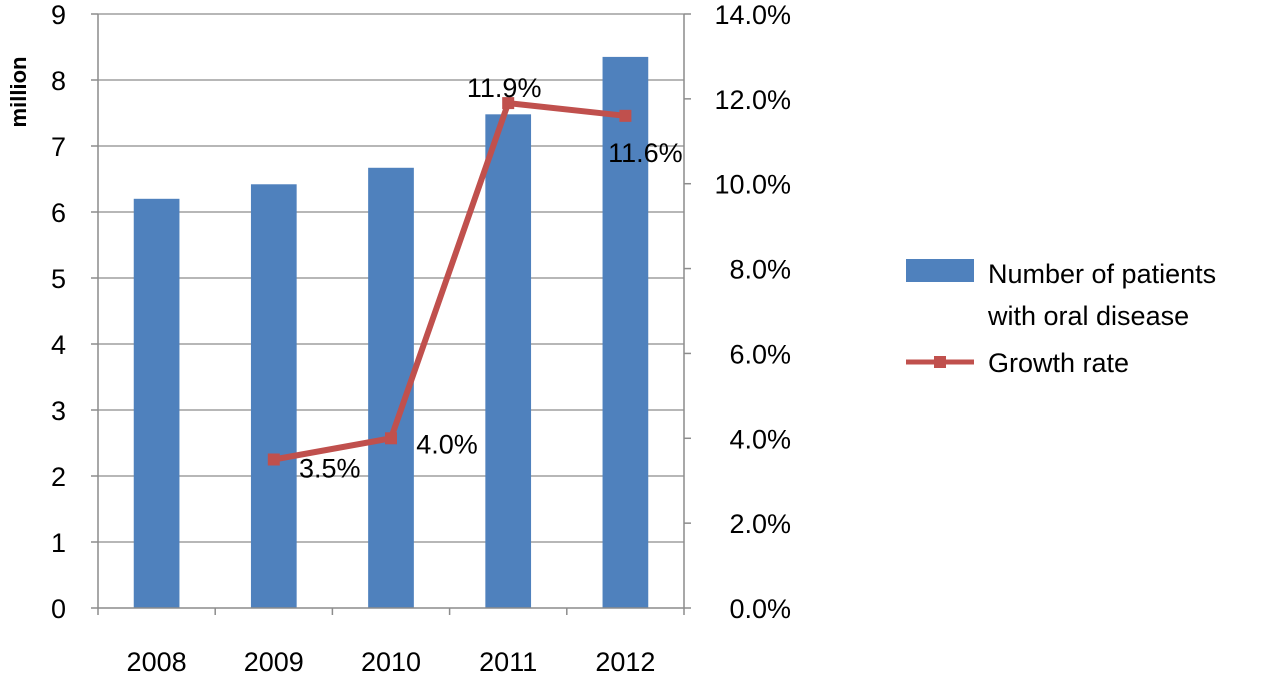  What do you see at coordinates (508, 661) in the screenshot?
I see `x-axis-tick-label: 2011` at bounding box center [508, 661].